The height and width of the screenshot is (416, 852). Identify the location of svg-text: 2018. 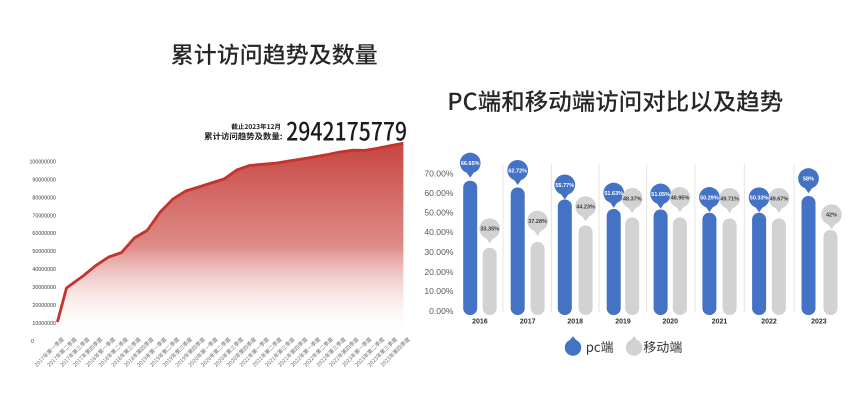
(575, 322).